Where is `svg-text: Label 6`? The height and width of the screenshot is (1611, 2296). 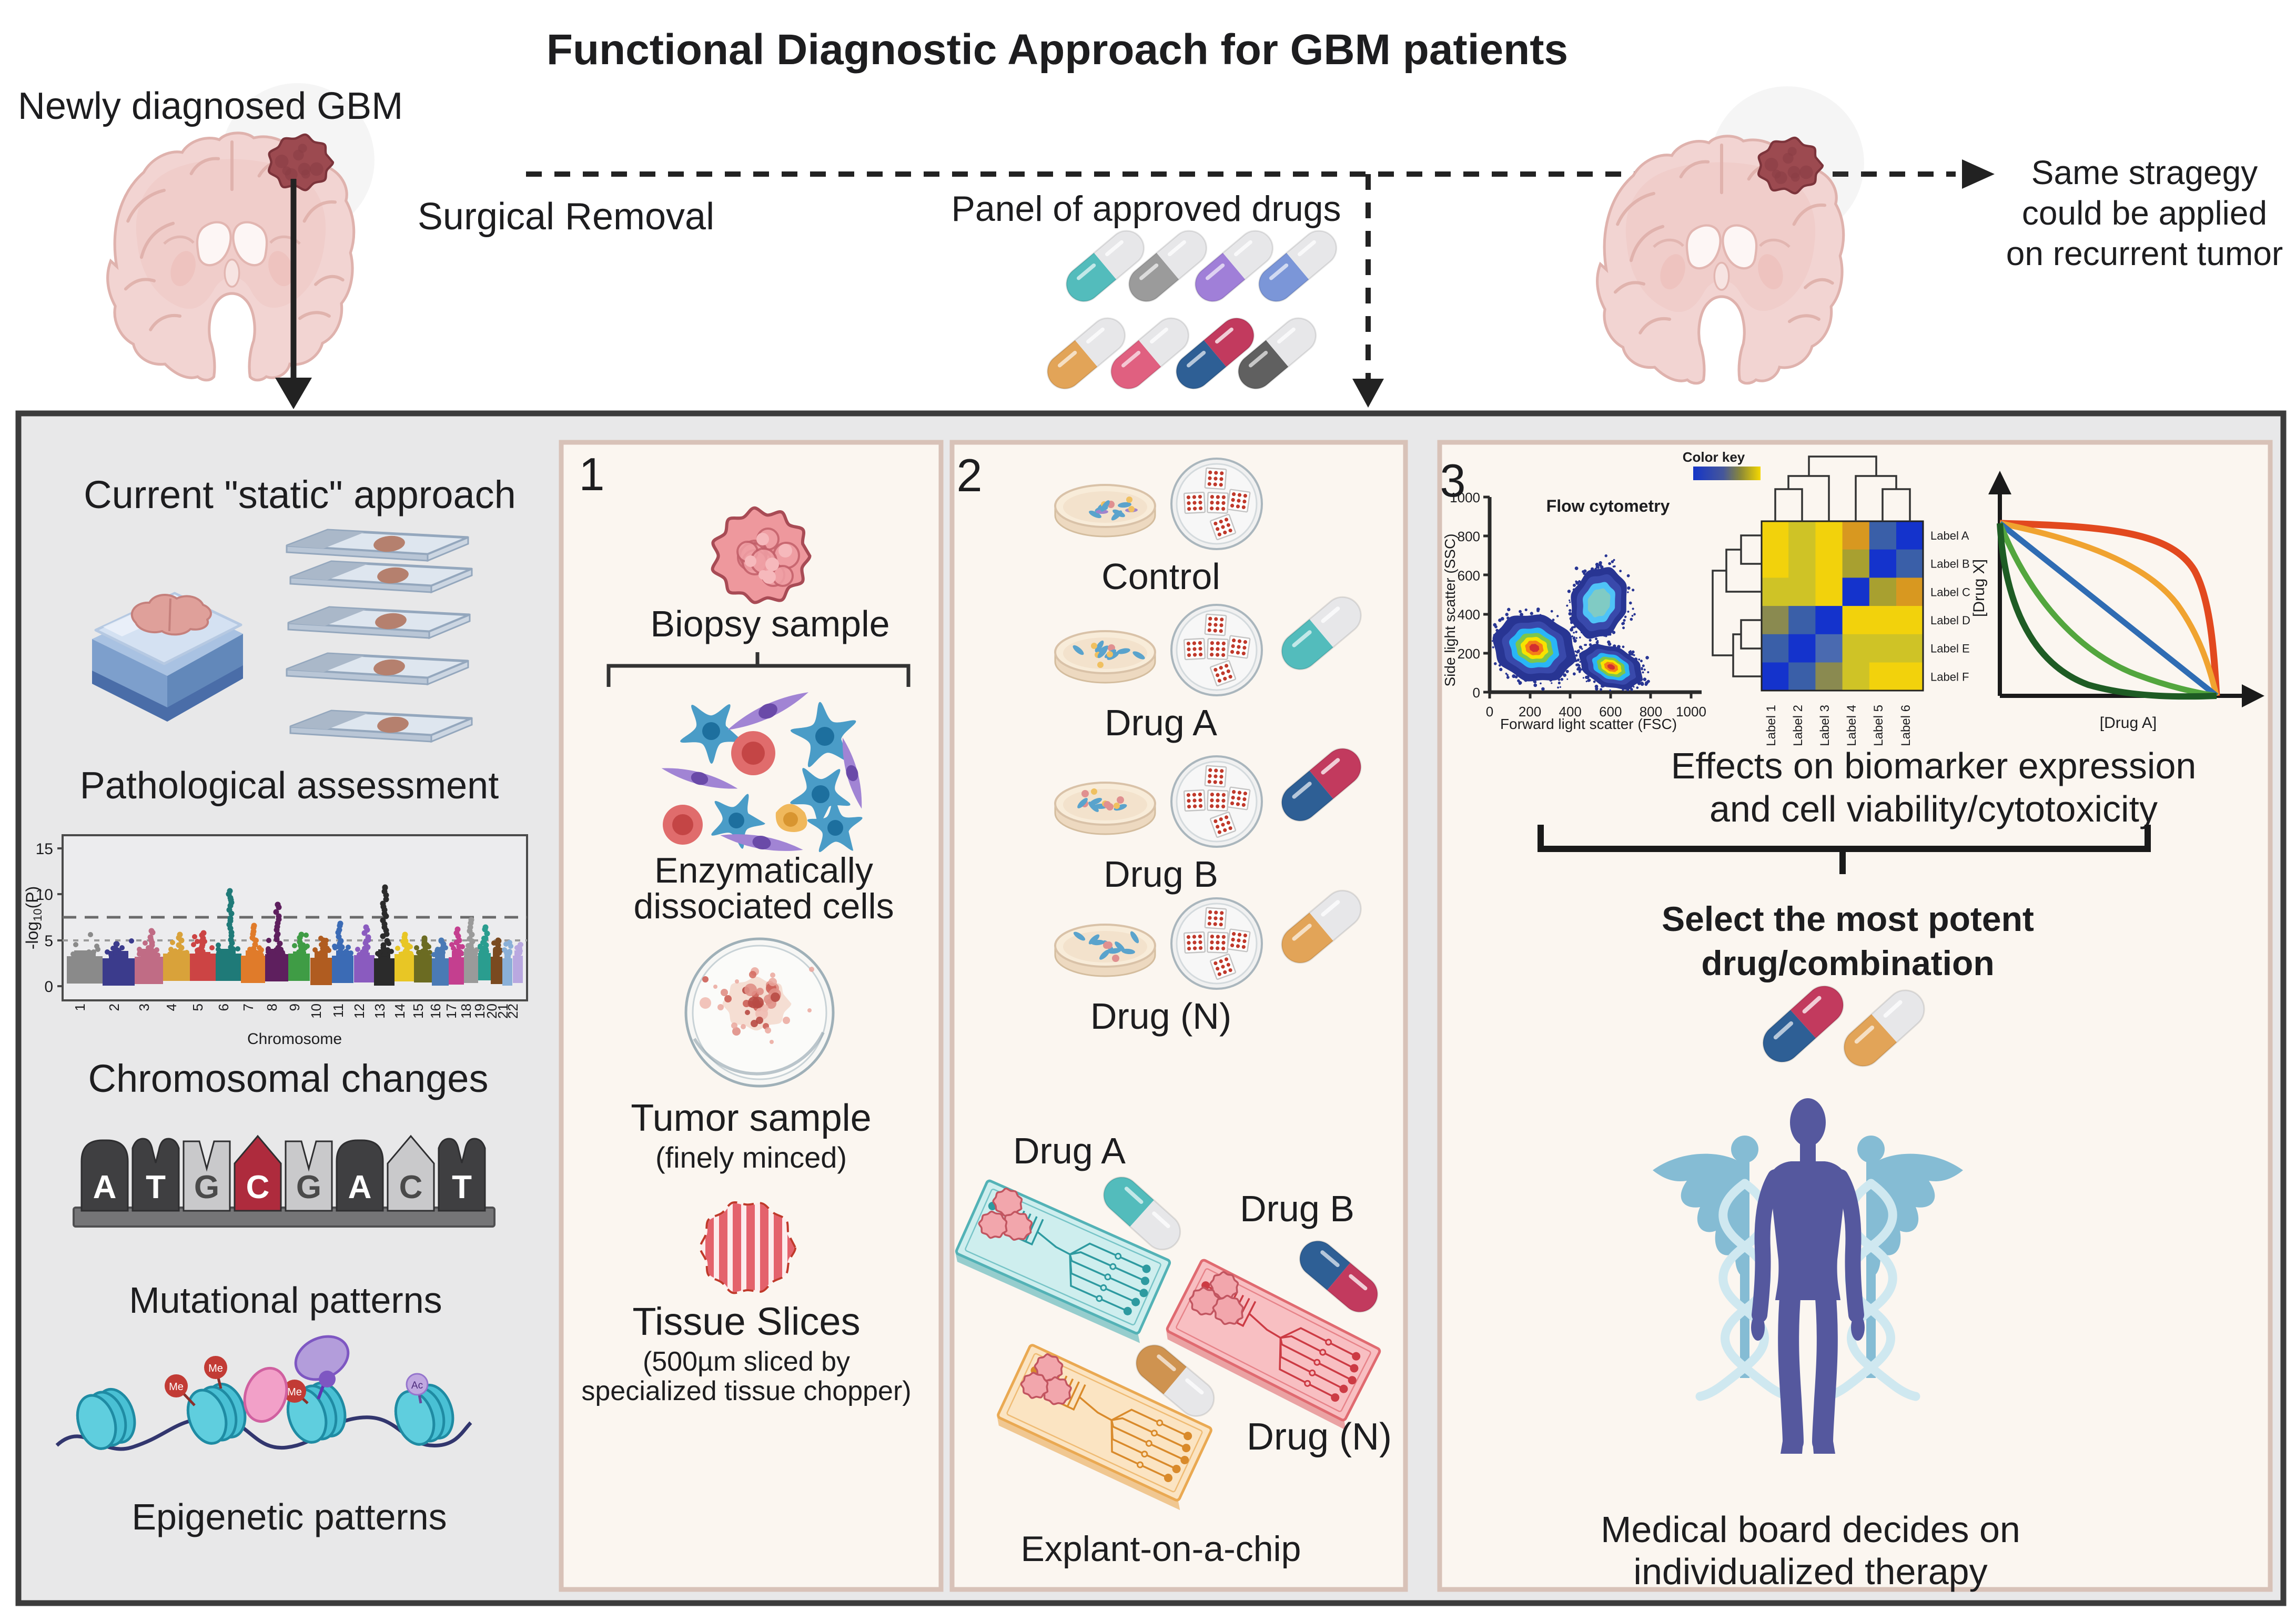 svg-text: Label 6 is located at coordinates (1906, 725).